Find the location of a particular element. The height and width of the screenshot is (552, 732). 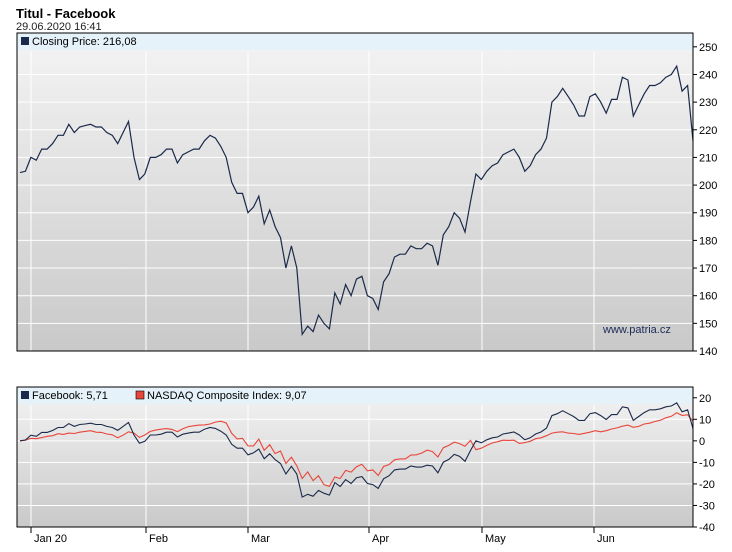

watermark: www.patria.cz is located at coordinates (636, 330).